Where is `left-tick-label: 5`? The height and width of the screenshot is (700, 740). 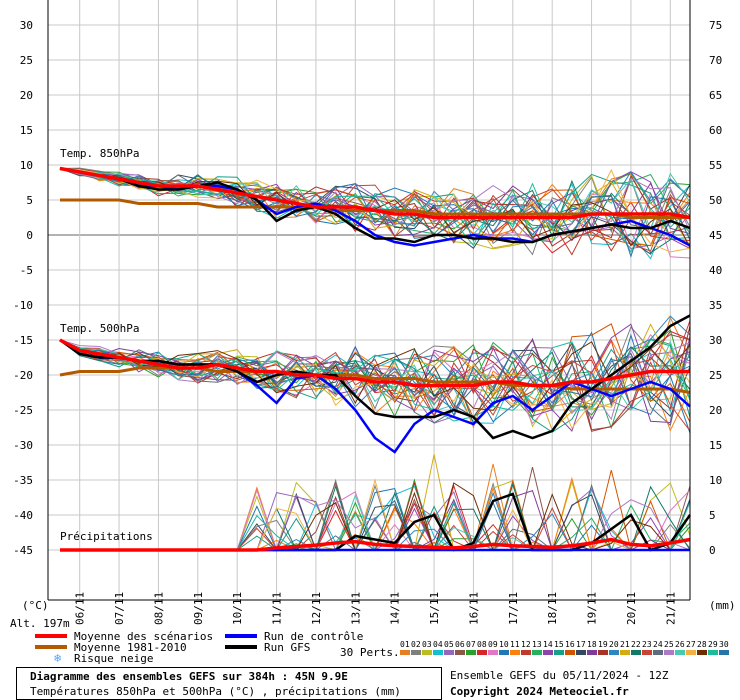 left-tick-label: 5 is located at coordinates (29, 200).